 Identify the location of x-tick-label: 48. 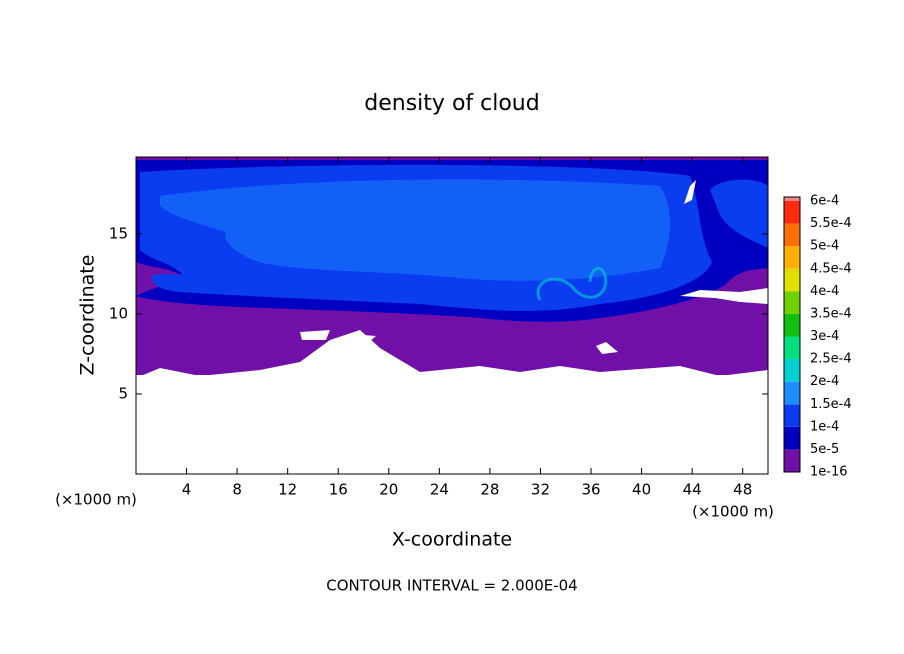
(742, 490).